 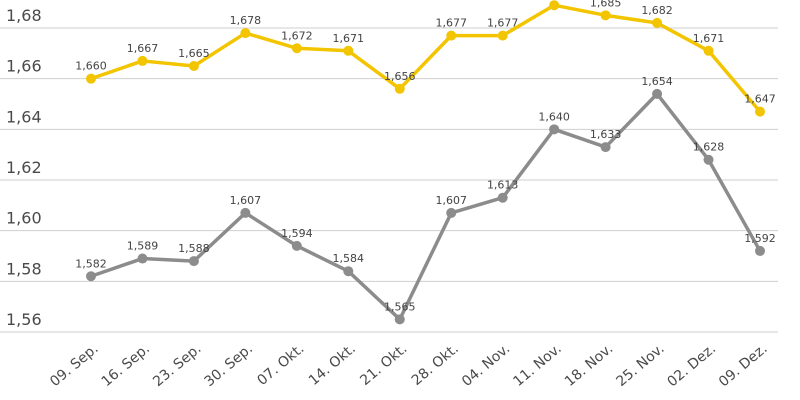 I want to click on x-tick-label: 09. Sep., so click(x=74, y=365).